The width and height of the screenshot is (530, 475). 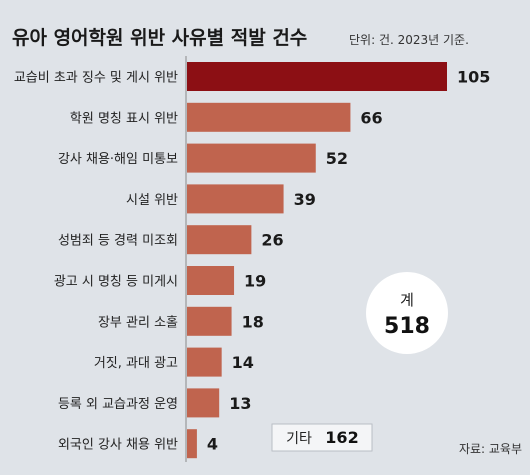 I want to click on other-value: 162, so click(x=341, y=437).